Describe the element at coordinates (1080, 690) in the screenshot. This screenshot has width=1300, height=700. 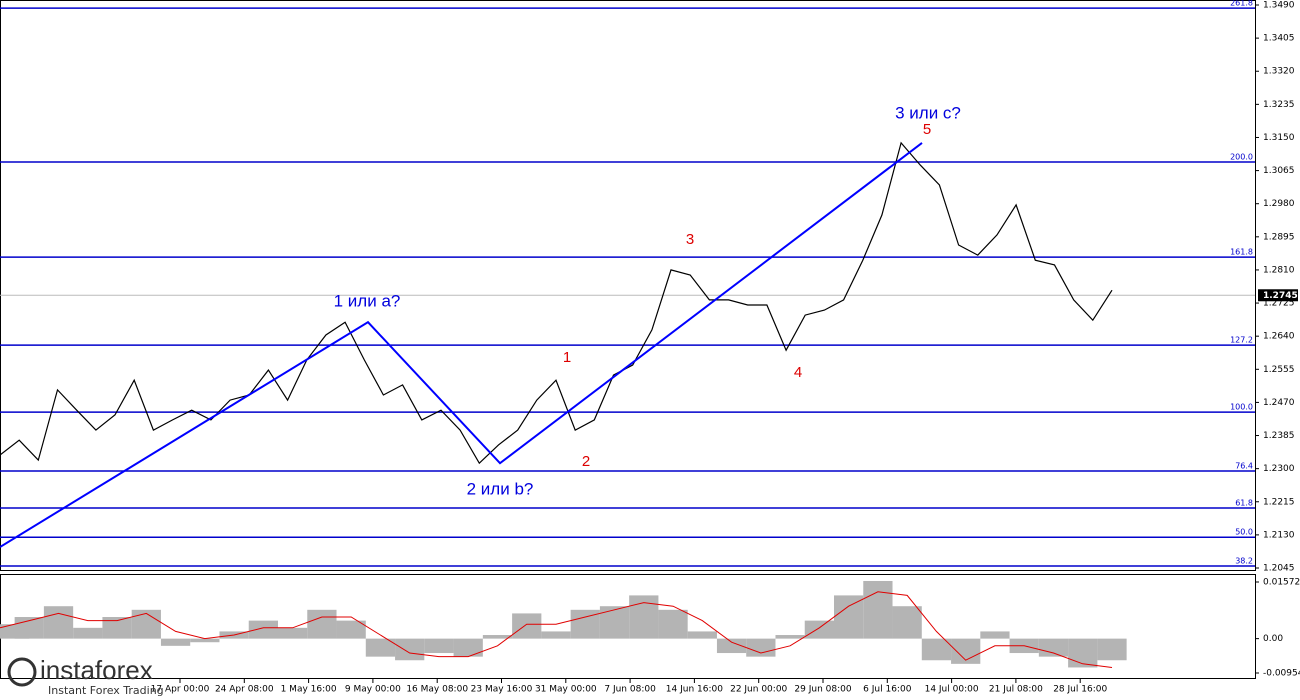
I see `x-tick-label: 28 Jul 16:00` at that location.